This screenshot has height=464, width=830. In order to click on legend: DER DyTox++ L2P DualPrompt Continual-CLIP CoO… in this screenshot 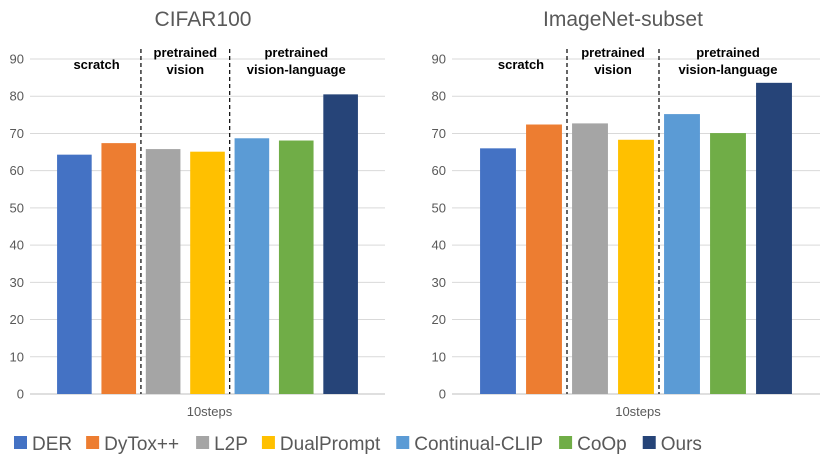, I will do `click(358, 444)`.